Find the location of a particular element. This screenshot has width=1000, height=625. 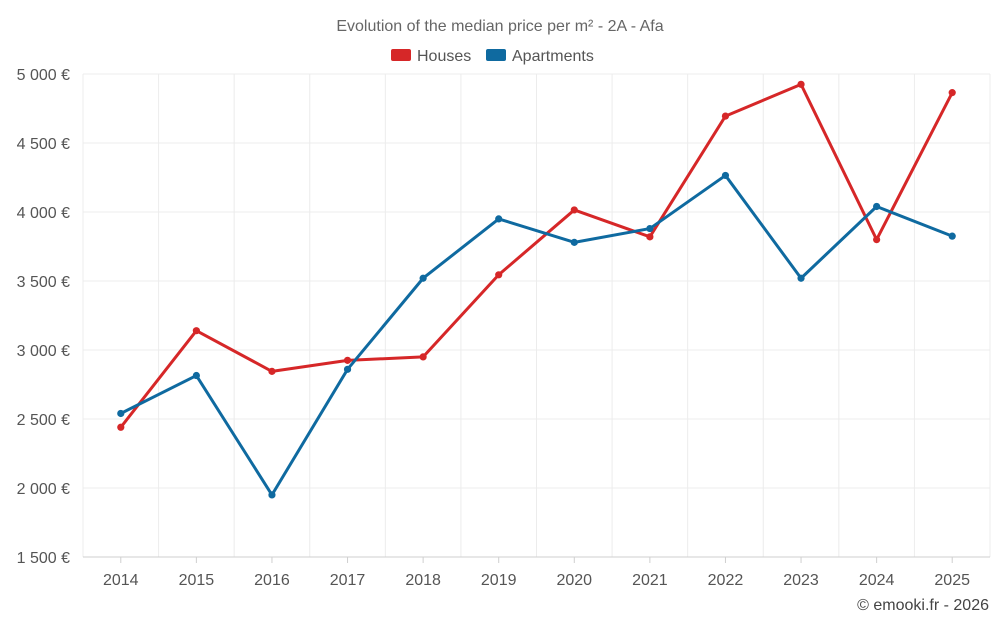

legend-label-apartments: Apartments is located at coordinates (553, 56).